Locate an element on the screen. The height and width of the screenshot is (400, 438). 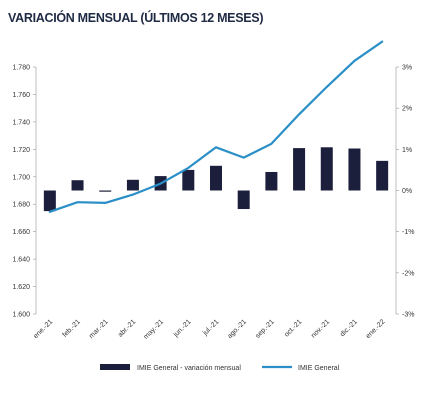
right-tick-label: -2% is located at coordinates (408, 273).